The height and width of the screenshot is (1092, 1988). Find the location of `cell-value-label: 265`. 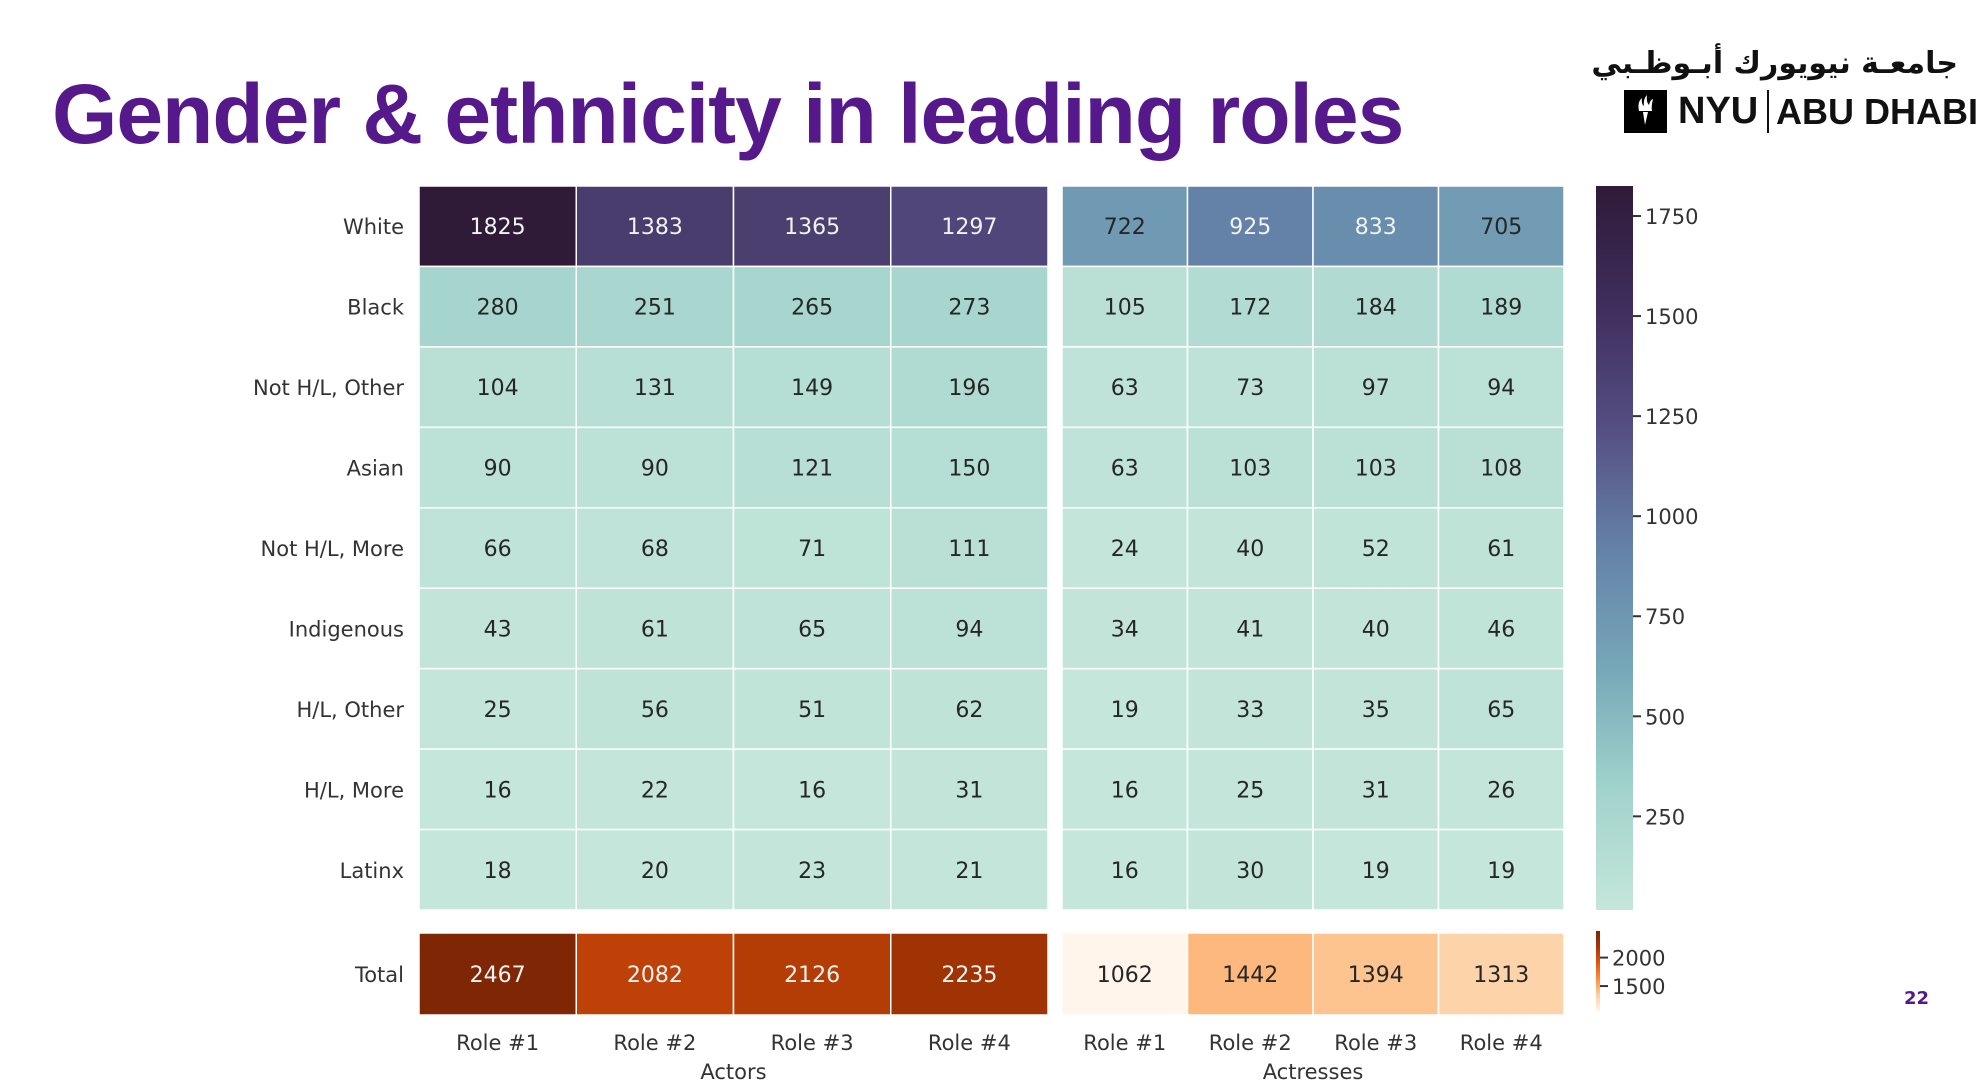

cell-value-label: 265 is located at coordinates (812, 308).